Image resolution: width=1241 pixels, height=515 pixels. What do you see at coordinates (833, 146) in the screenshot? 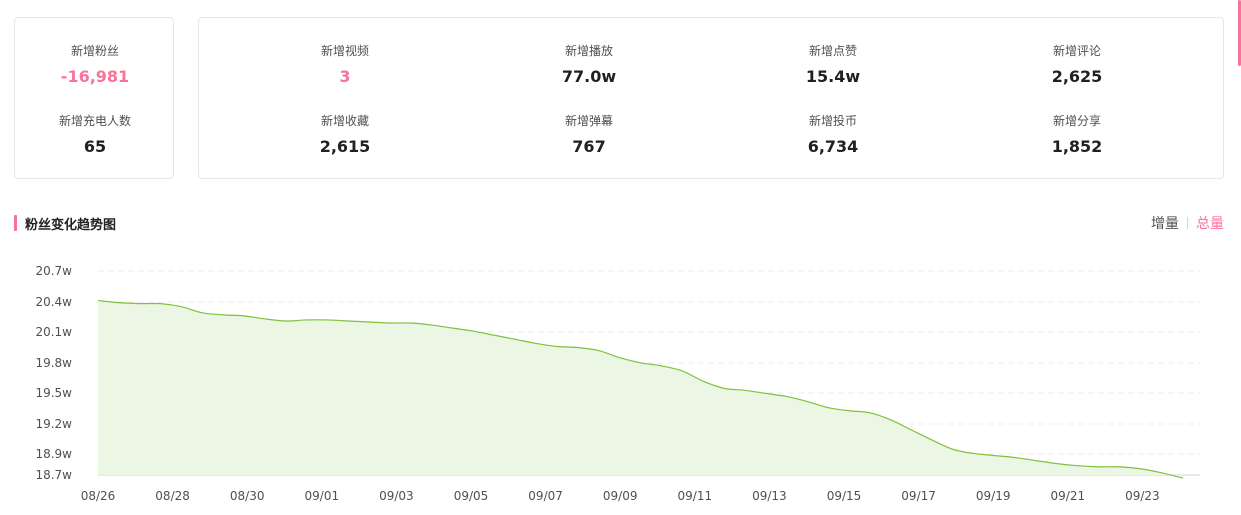
I see `stat-value: 6,734` at bounding box center [833, 146].